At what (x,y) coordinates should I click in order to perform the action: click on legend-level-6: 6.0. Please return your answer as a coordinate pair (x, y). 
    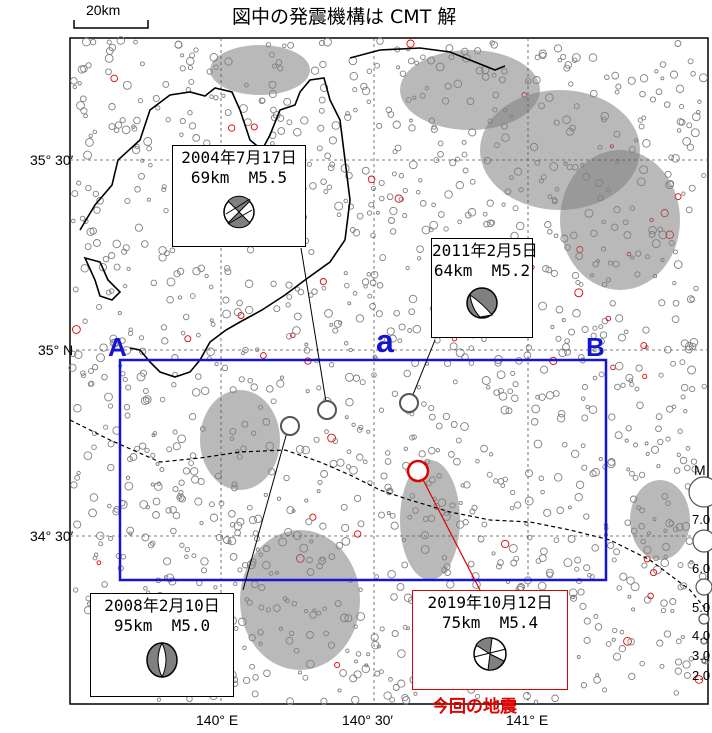
    Looking at the image, I should click on (701, 568).